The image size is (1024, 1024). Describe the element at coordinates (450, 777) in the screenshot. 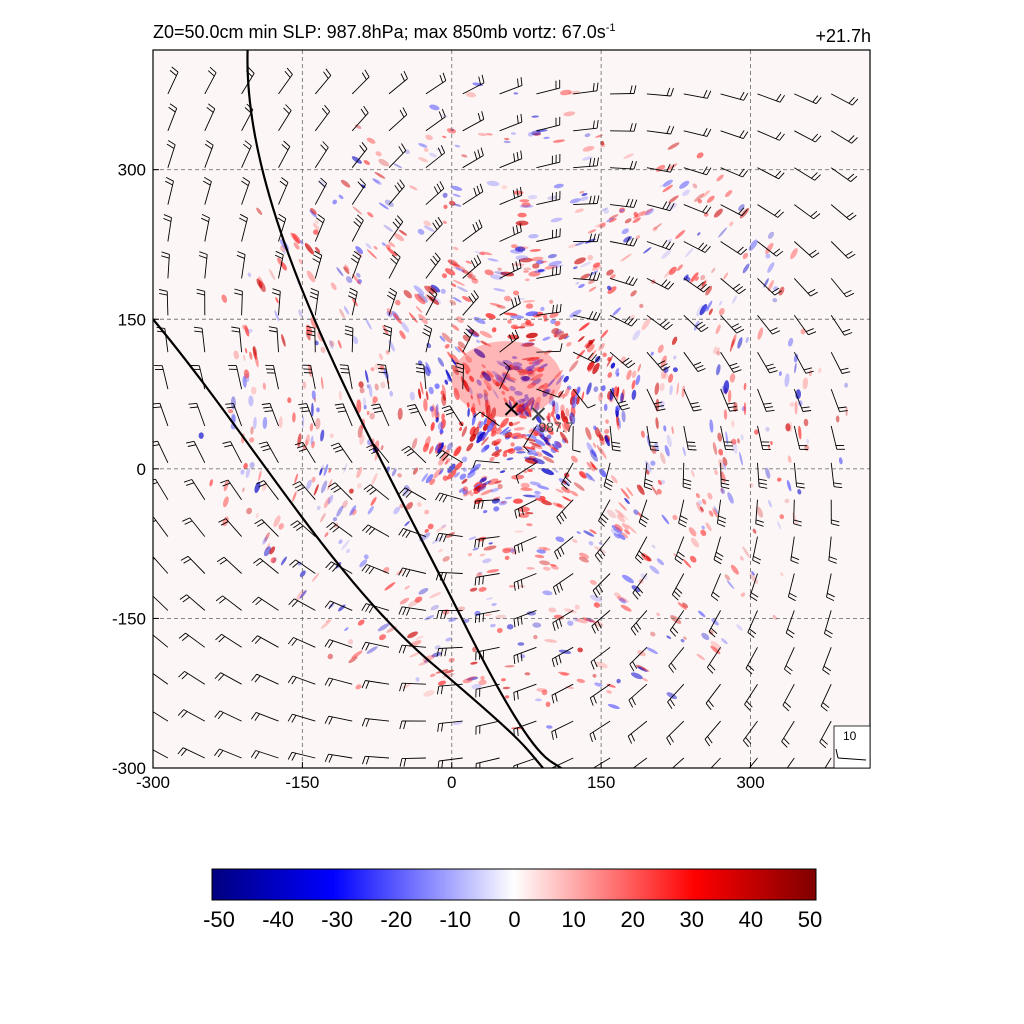

I see `x-axis-ticks: -300 -150 0 150 300` at that location.